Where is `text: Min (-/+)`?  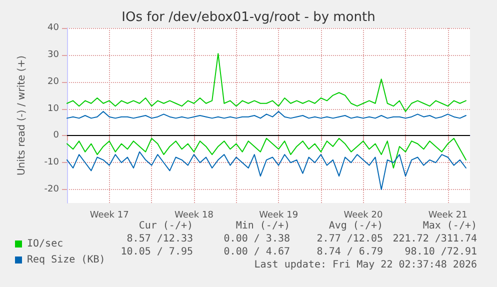
text: Min (-/+) is located at coordinates (263, 226).